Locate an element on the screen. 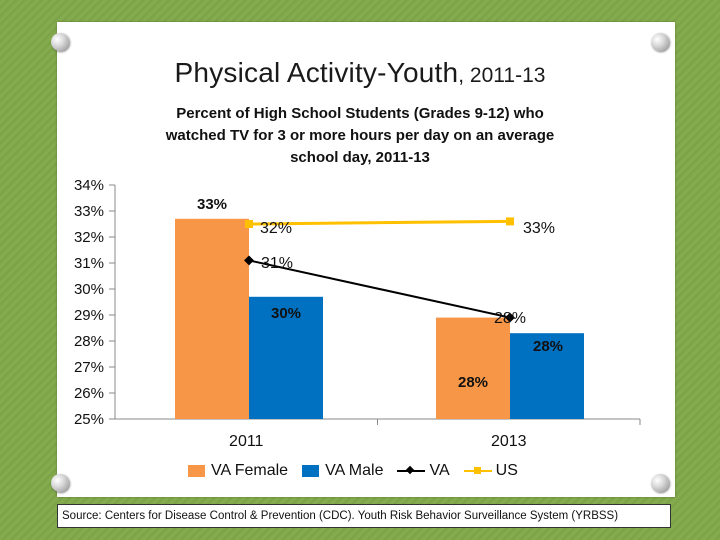  legend-item-us: US is located at coordinates (490, 471).